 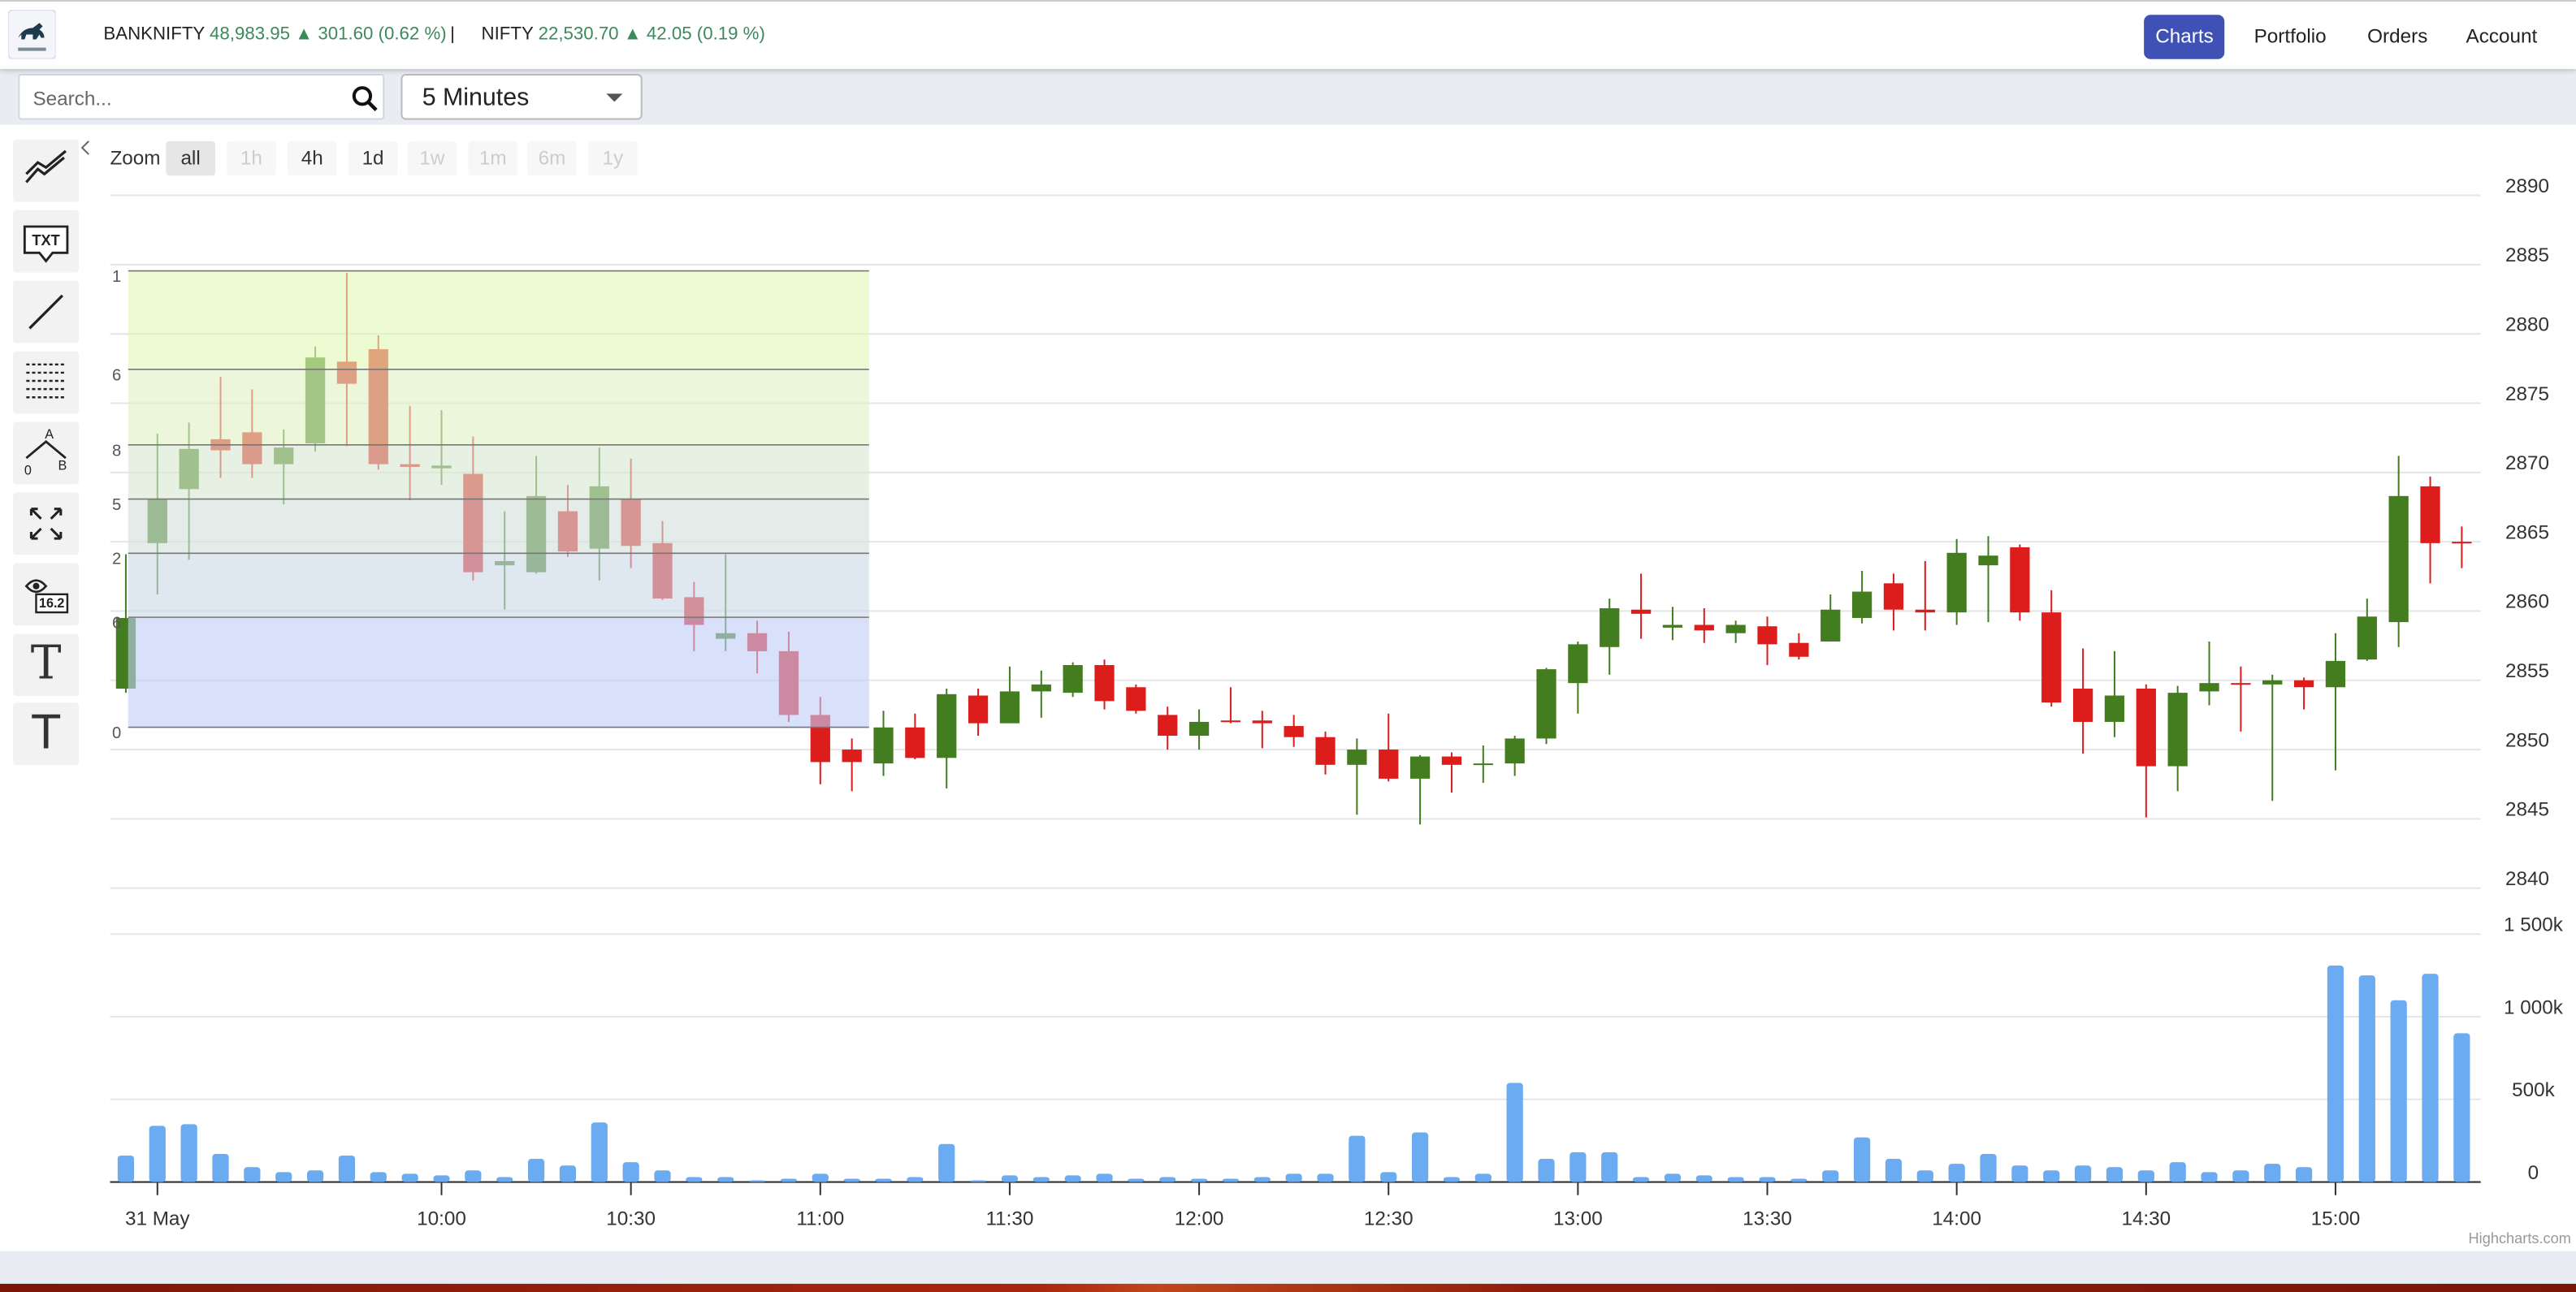 I want to click on y-tick-label: 2880, so click(x=2527, y=324).